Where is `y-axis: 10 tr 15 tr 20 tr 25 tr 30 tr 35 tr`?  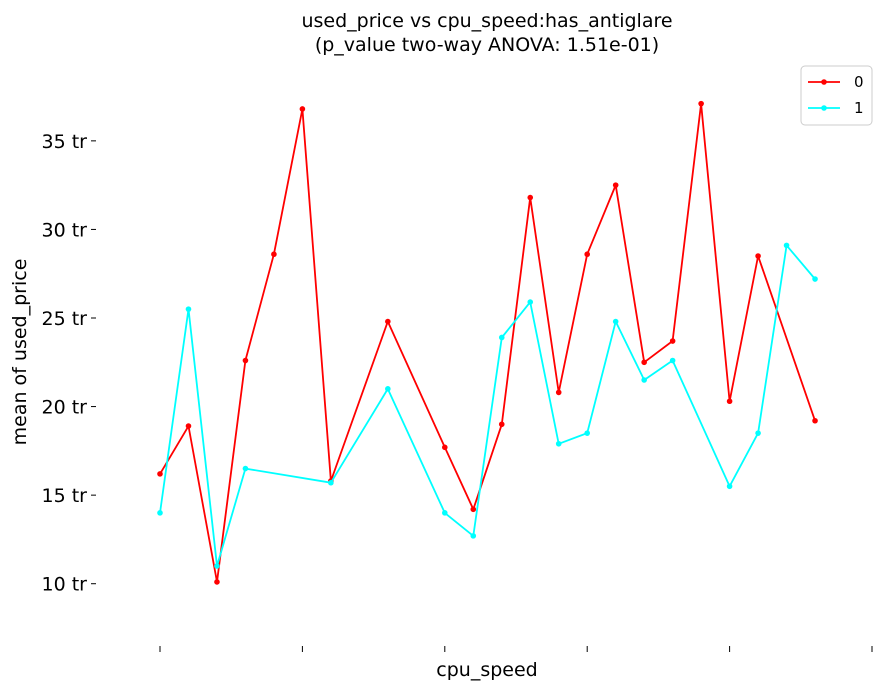
y-axis: 10 tr 15 tr 20 tr 25 tr 30 tr 35 tr is located at coordinates (69, 363).